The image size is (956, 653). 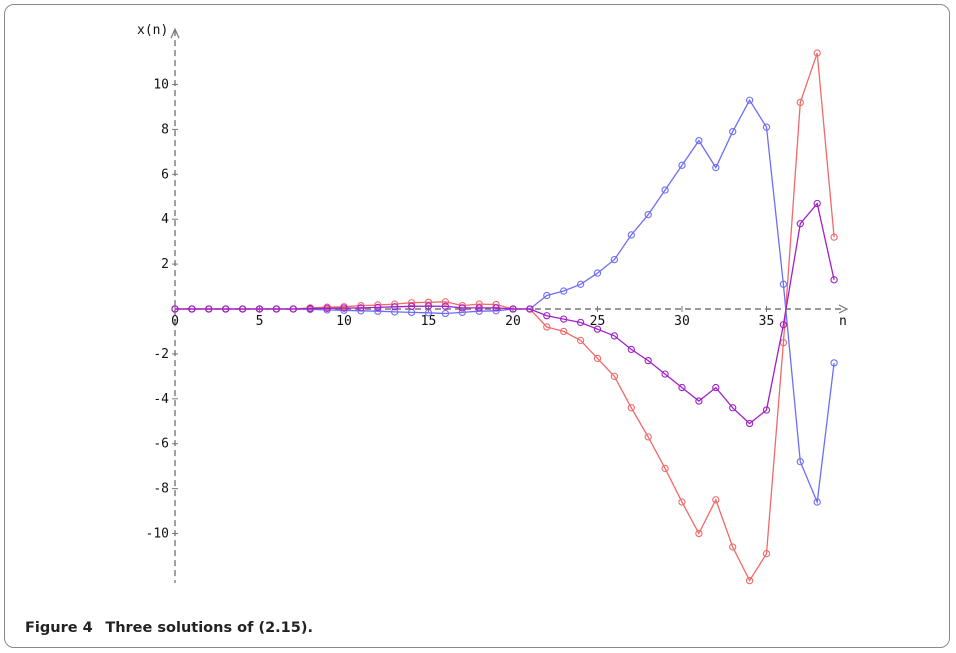 I want to click on caption-text: Three solutions of (2.15)., so click(x=209, y=628).